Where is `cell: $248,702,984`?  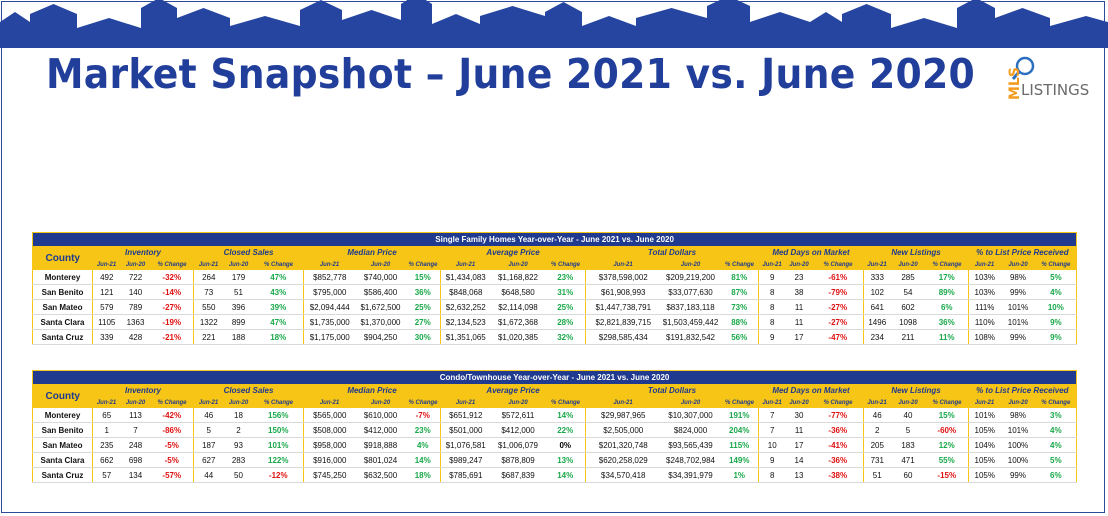
cell: $248,702,984 is located at coordinates (690, 460).